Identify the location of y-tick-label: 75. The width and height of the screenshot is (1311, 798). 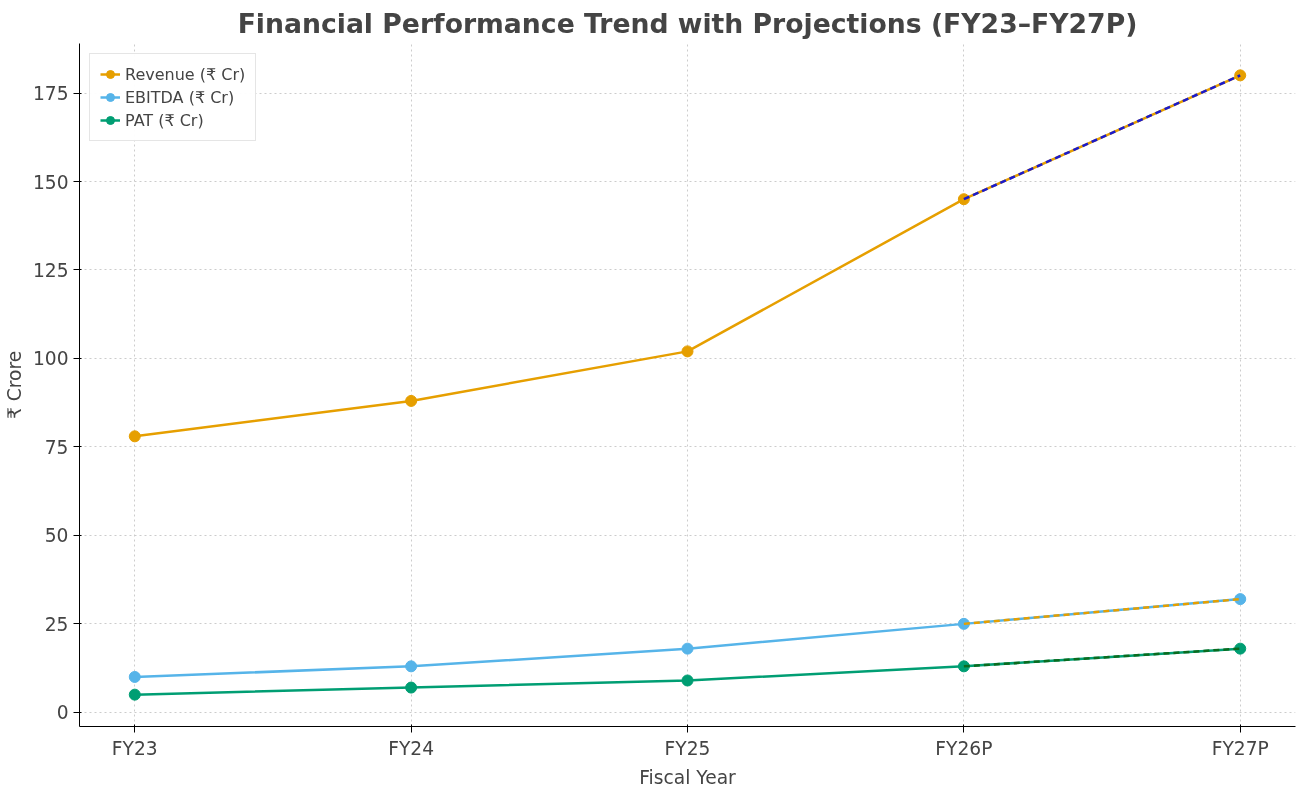
(56, 447).